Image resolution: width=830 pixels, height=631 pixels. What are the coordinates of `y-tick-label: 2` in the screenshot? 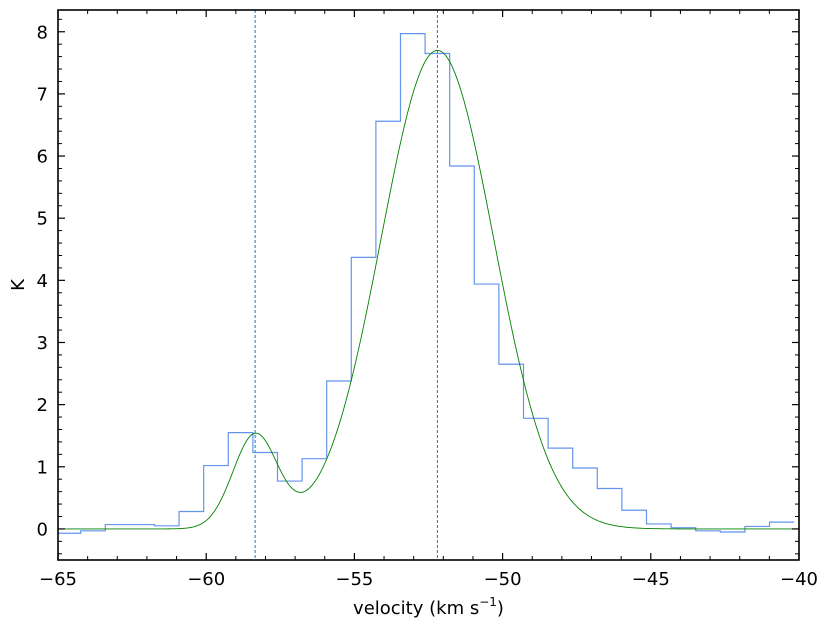 It's located at (42, 405).